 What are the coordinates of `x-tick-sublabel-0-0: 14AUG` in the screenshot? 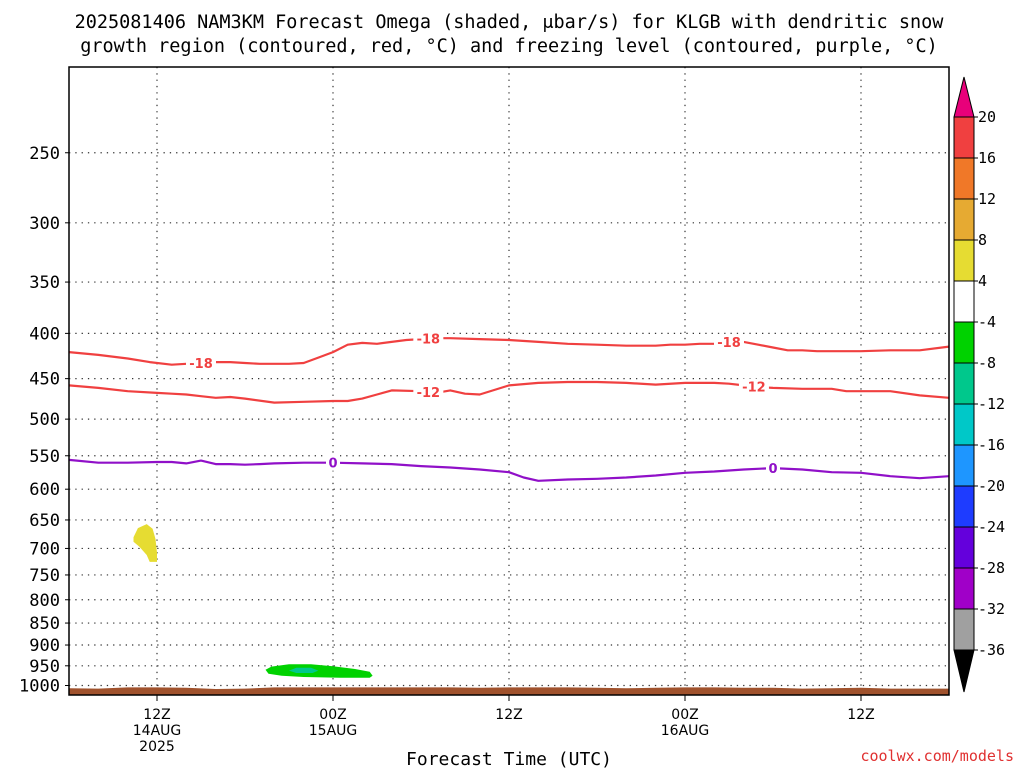 It's located at (157, 731).